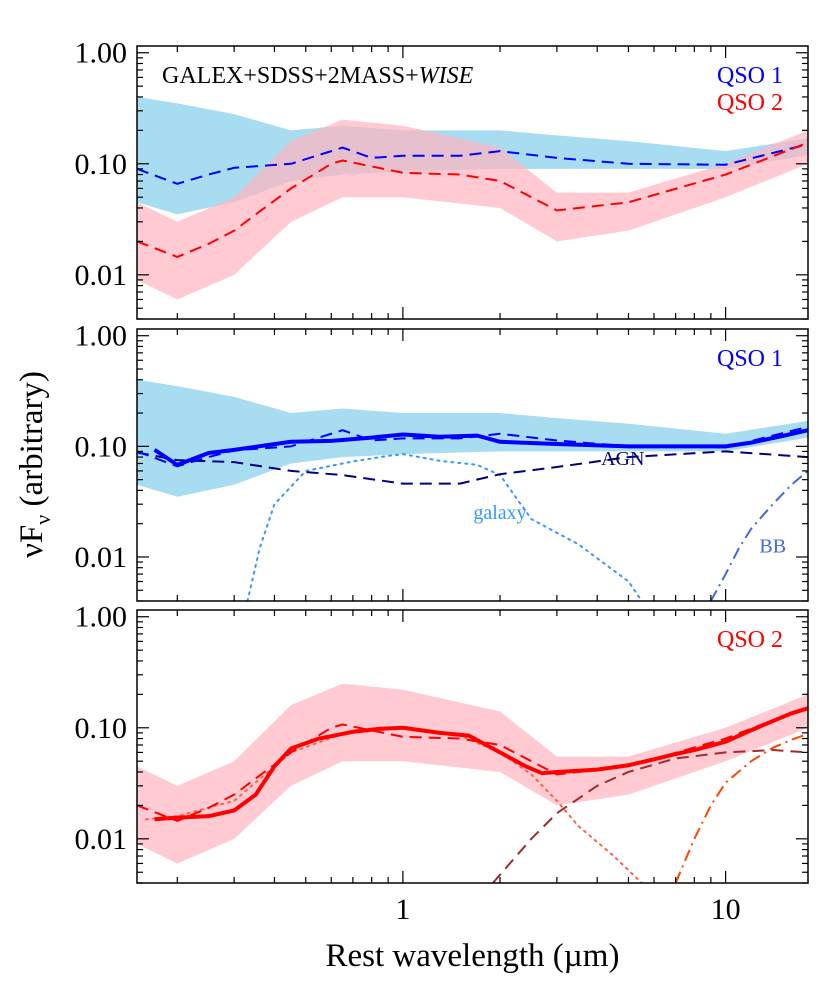  Describe the element at coordinates (402, 909) in the screenshot. I see `x-tick-label: 1` at that location.